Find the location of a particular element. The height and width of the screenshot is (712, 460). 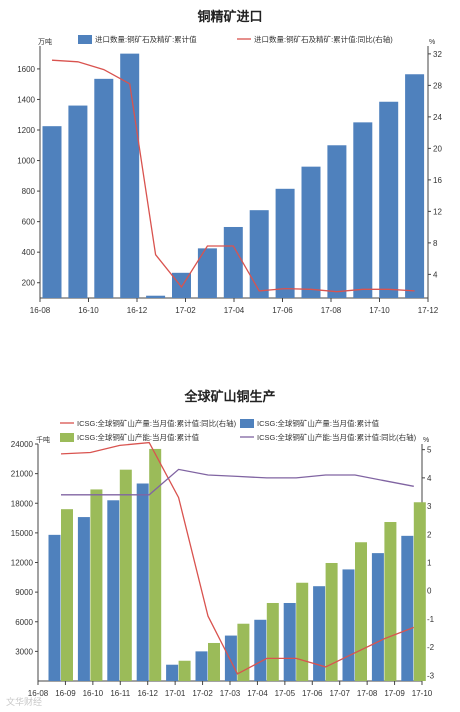

right-tick-label: -1 is located at coordinates (431, 619).